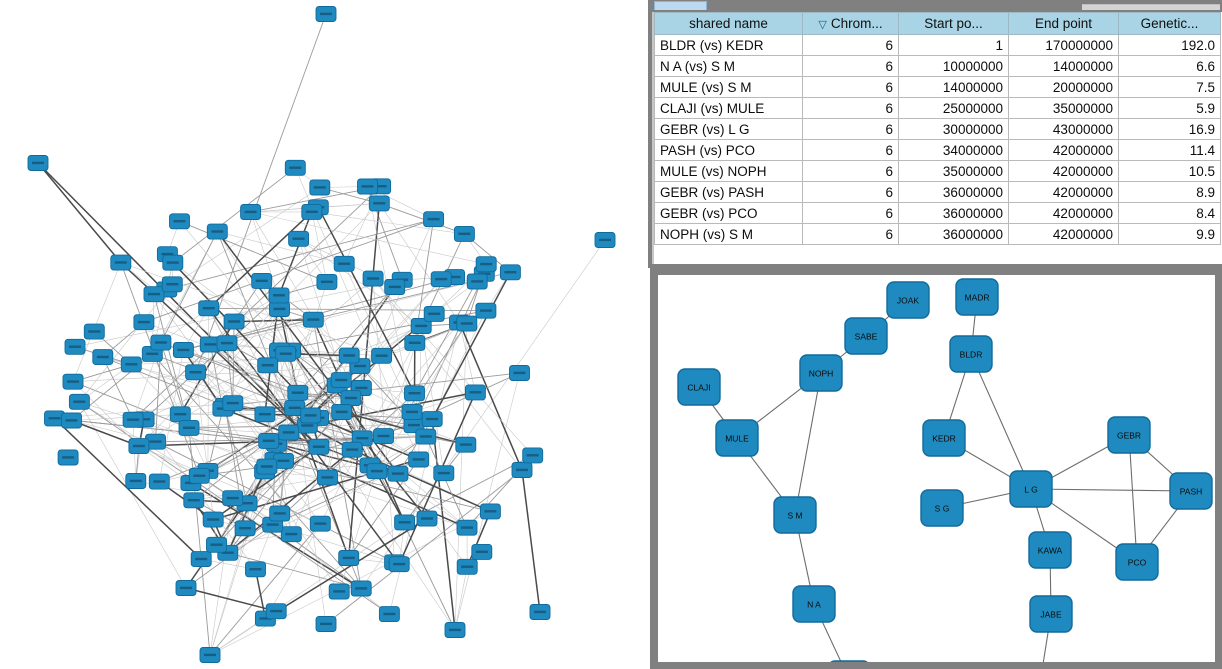 The height and width of the screenshot is (669, 1222). I want to click on subnetwork-node: JOAK, so click(908, 300).